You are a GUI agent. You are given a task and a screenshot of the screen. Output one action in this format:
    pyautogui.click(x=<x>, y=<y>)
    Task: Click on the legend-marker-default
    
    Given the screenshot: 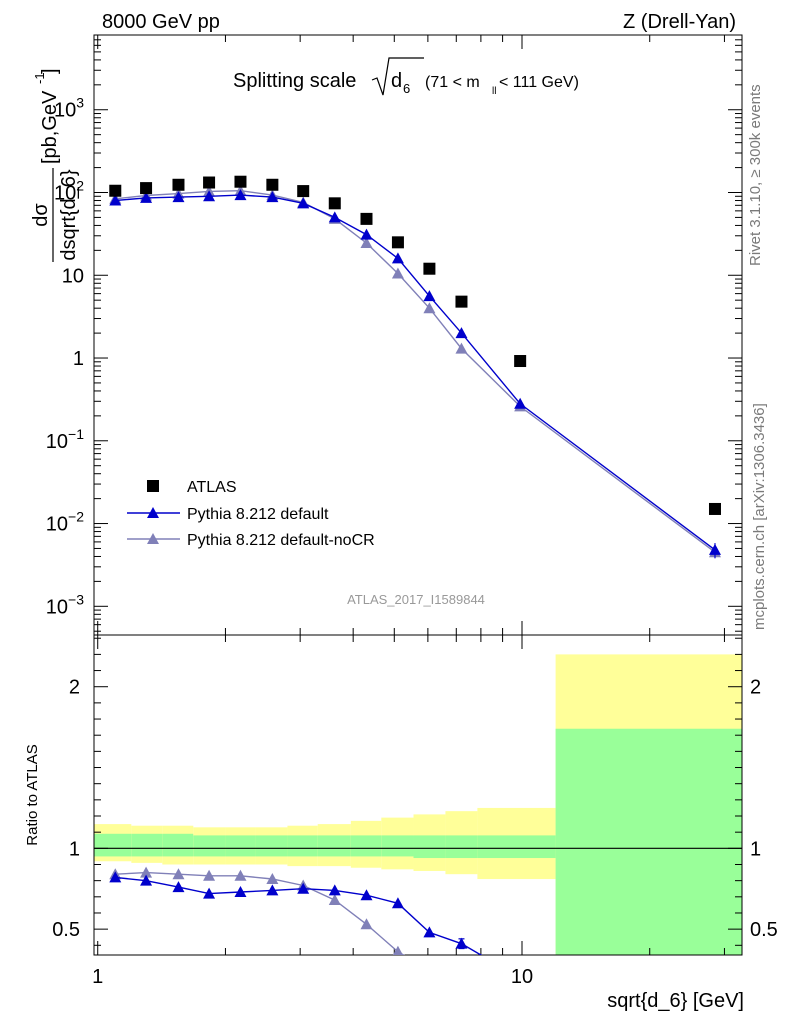 What is the action you would take?
    pyautogui.click(x=153, y=512)
    